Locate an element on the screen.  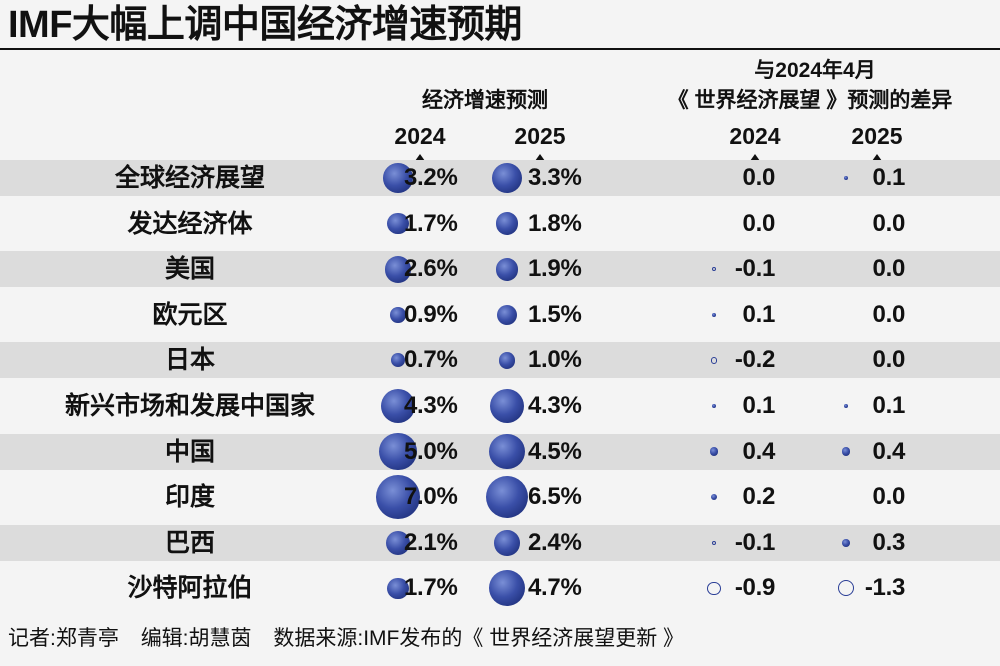
table-row: 日本 0.7% 1.0% -0.2 0.0 is located at coordinates (500, 360).